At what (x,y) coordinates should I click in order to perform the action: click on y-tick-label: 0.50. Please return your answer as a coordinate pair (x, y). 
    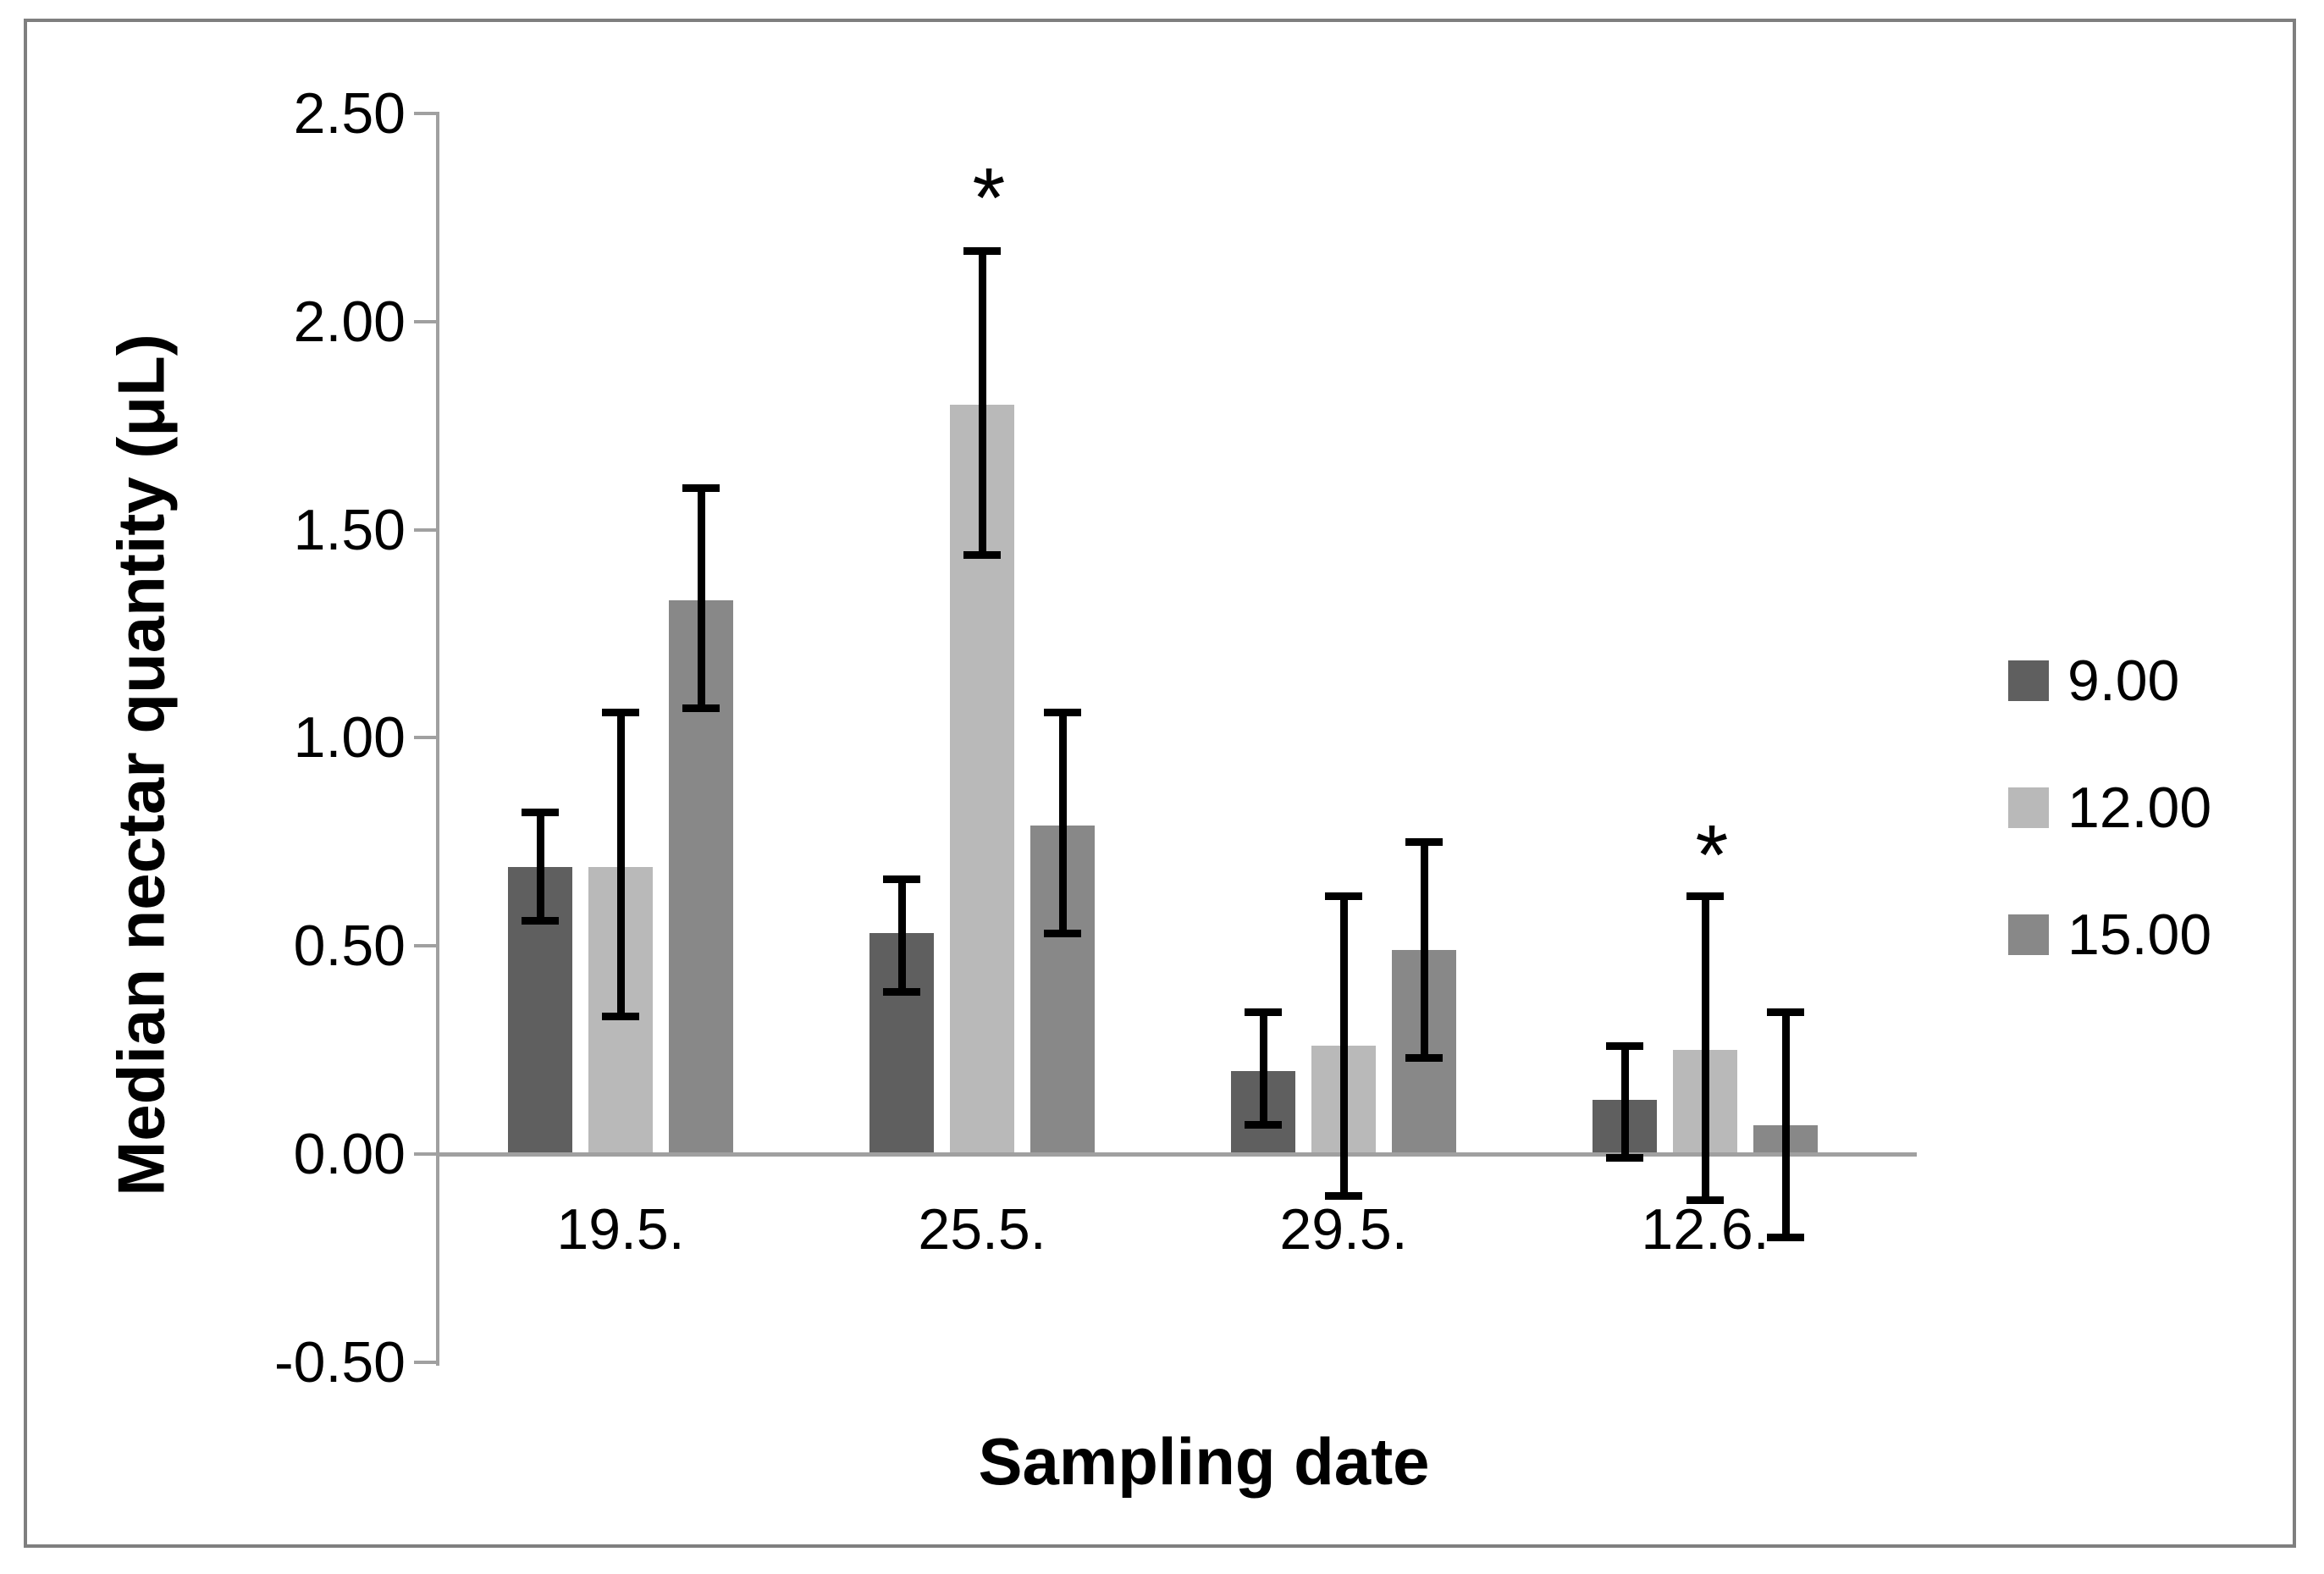
    Looking at the image, I should click on (349, 947).